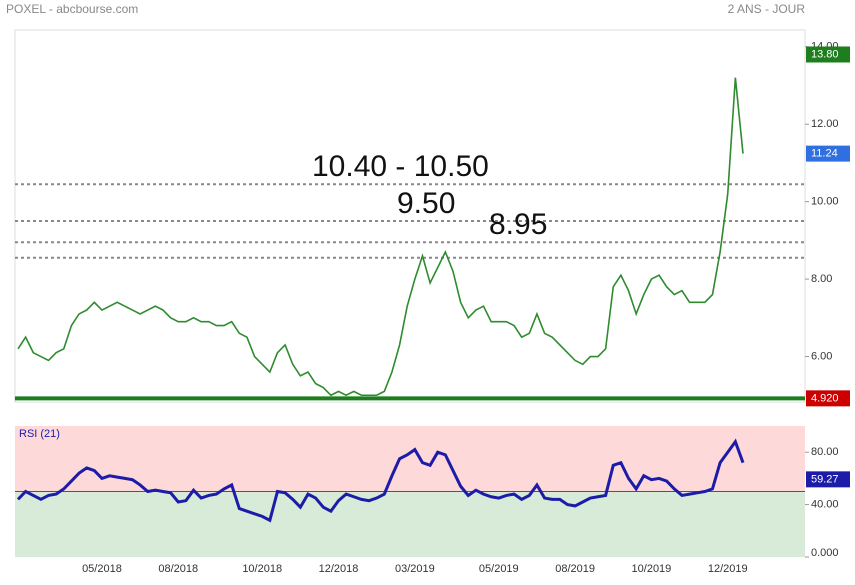 This screenshot has height=585, width=855. I want to click on chart-subtitle: 2 ANS - JOUR, so click(767, 9).